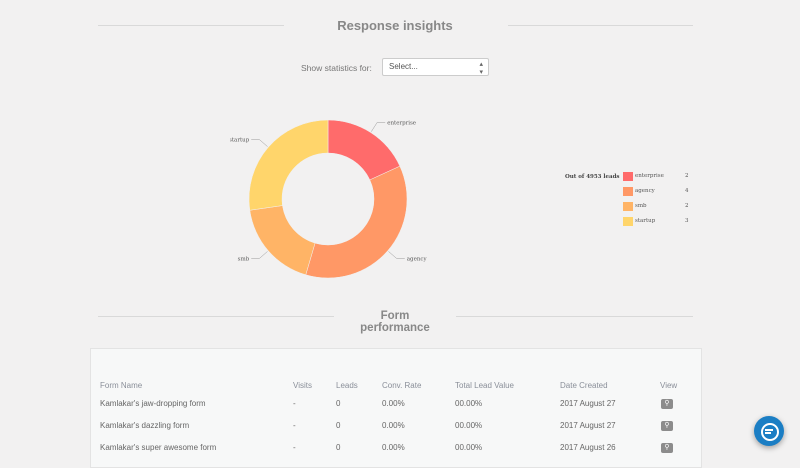  I want to click on column-header-total-lead-value: Total Lead Value, so click(485, 385).